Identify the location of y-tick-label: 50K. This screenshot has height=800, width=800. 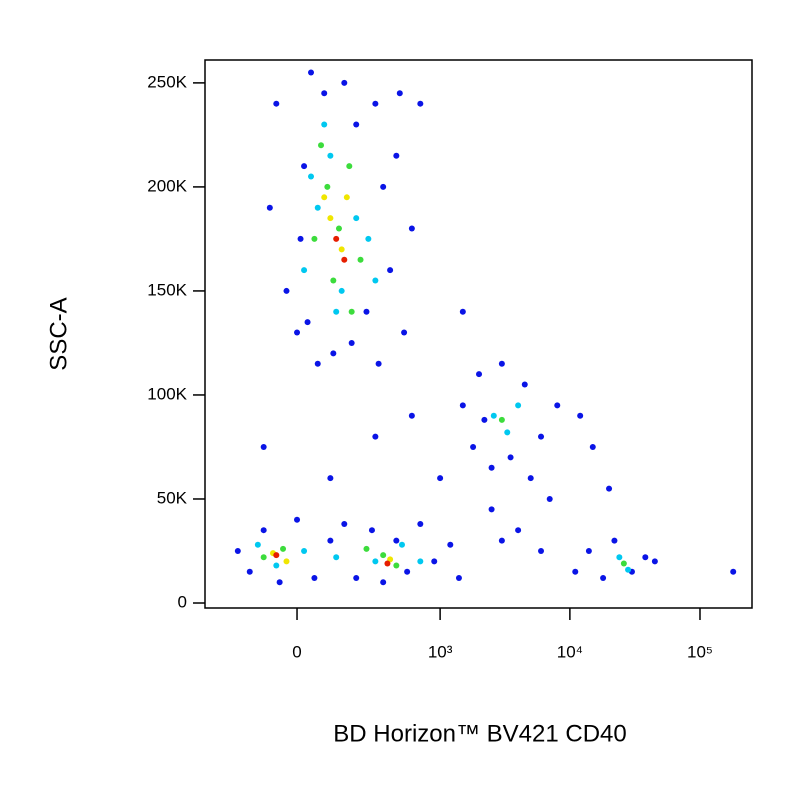
(172, 497).